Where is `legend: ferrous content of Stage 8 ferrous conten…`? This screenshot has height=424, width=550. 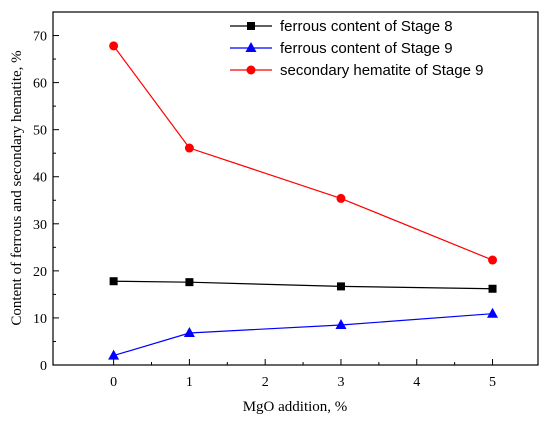
legend: ferrous content of Stage 8 ferrous conten… is located at coordinates (356, 48).